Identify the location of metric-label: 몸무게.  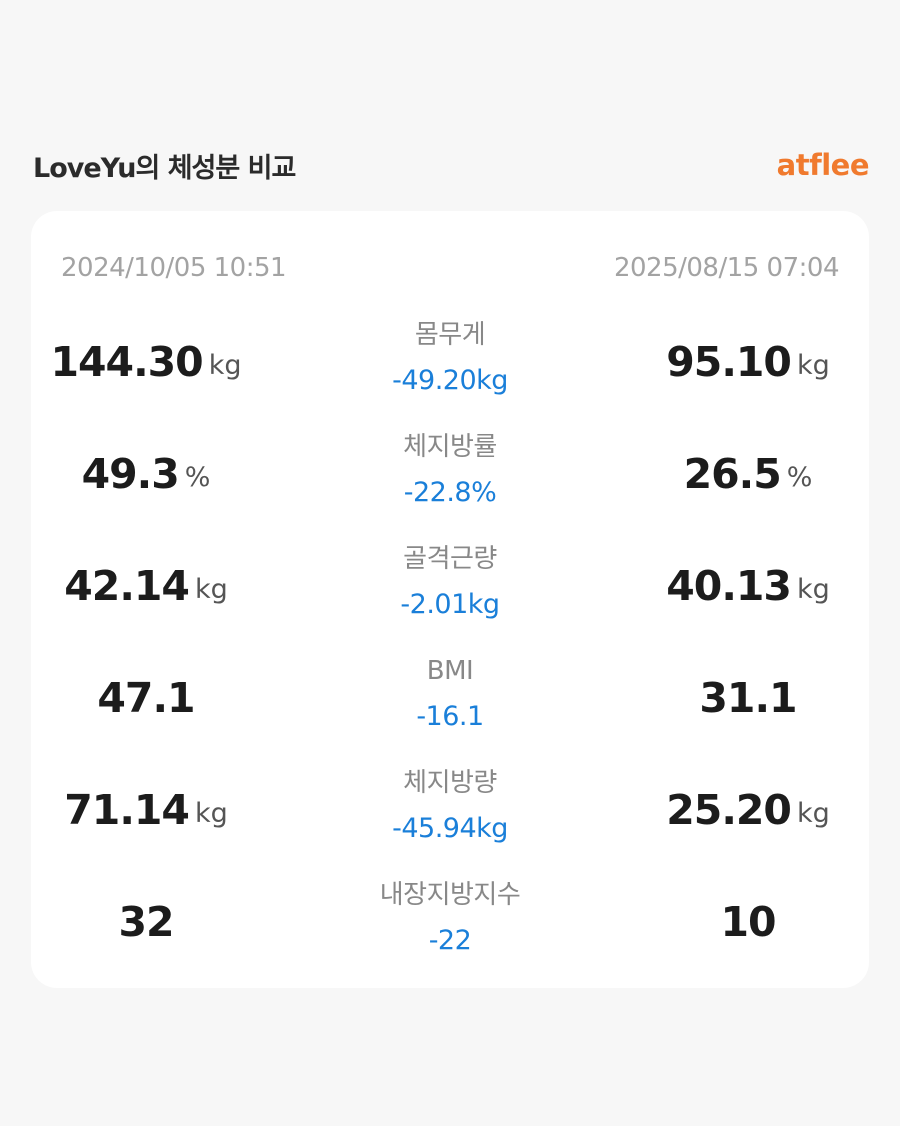
(450, 335).